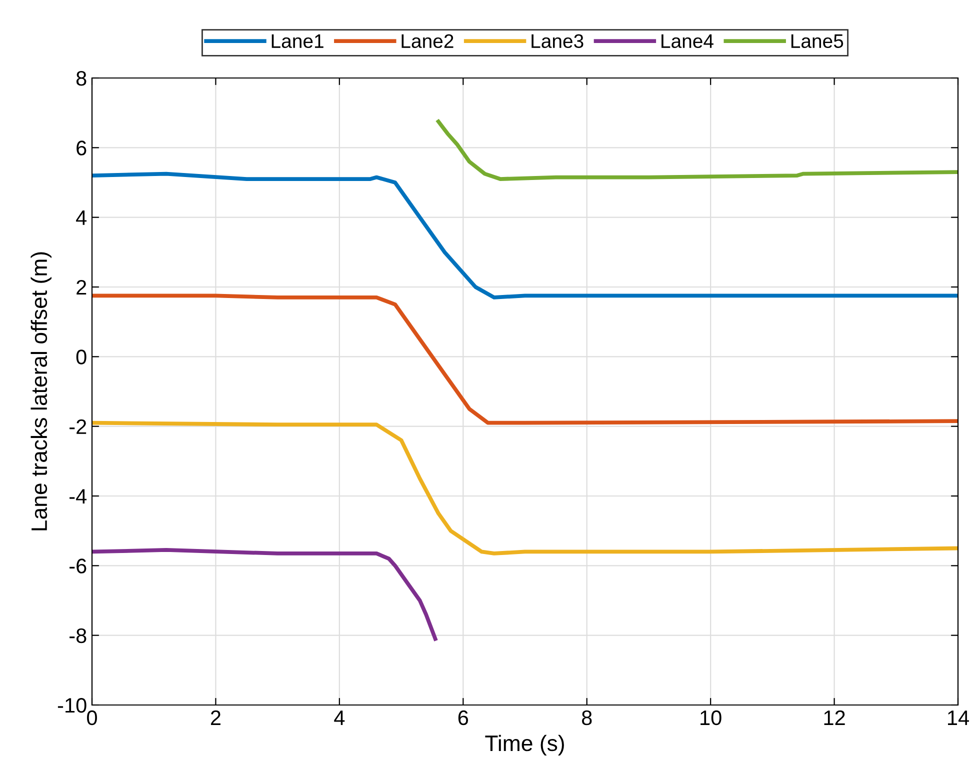 This screenshot has height=783, width=976. What do you see at coordinates (78, 496) in the screenshot?
I see `y-tick-label: -4` at bounding box center [78, 496].